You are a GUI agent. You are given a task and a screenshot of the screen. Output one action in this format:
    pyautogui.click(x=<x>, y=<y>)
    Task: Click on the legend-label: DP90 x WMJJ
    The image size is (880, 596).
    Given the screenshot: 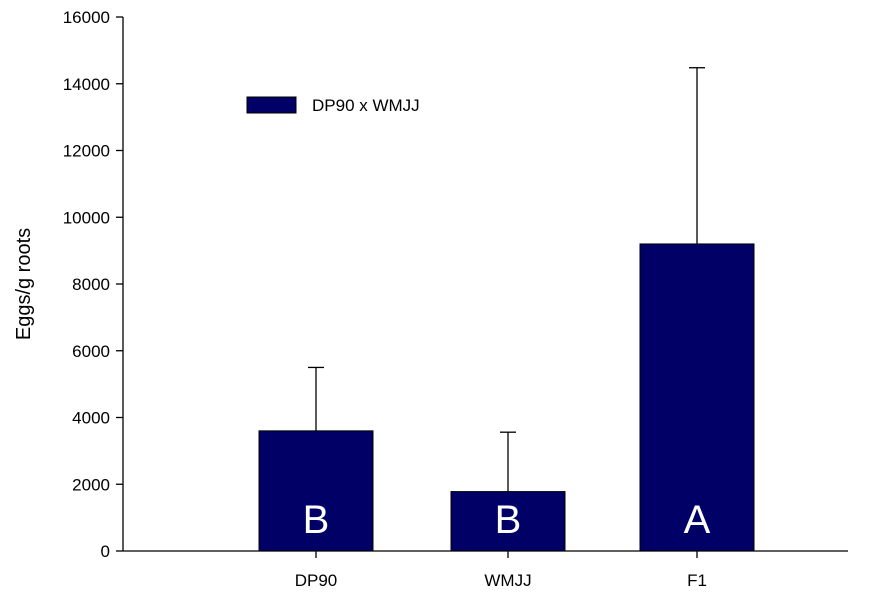 What is the action you would take?
    pyautogui.click(x=366, y=105)
    